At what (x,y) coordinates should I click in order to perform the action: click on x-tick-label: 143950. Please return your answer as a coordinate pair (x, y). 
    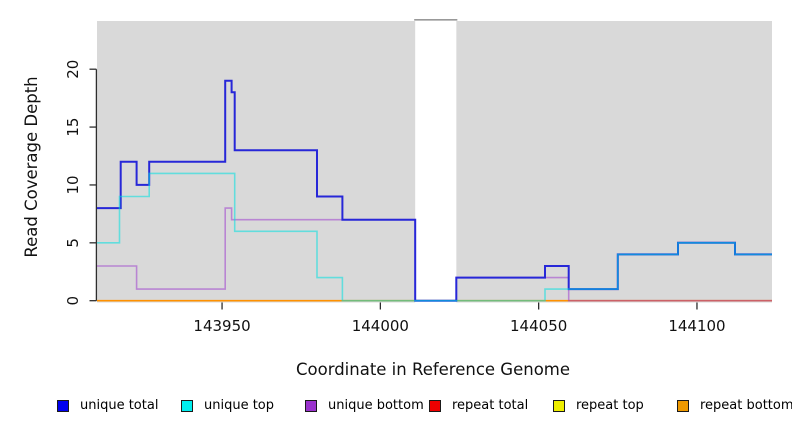
    Looking at the image, I should click on (221, 326).